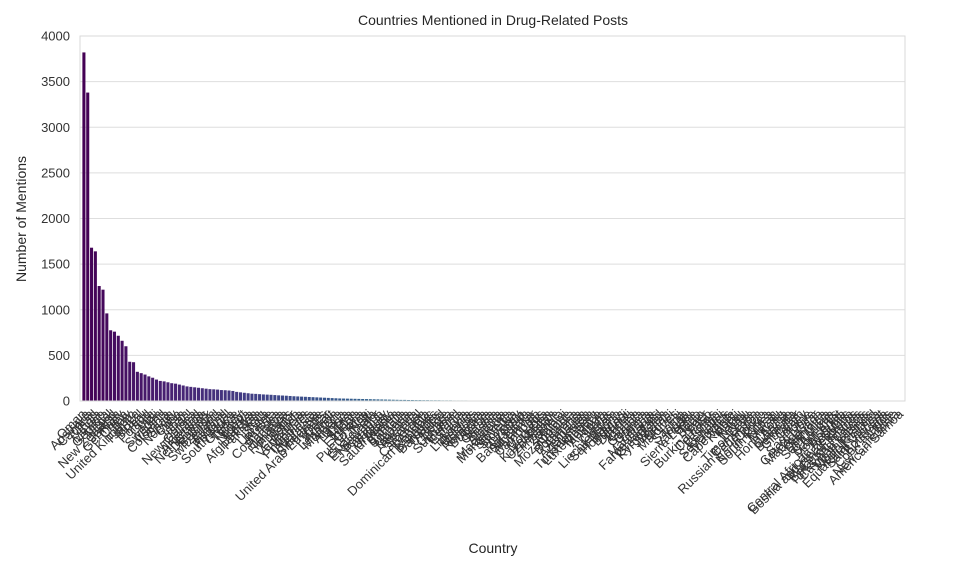 This screenshot has width=957, height=572. What do you see at coordinates (55, 309) in the screenshot?
I see `y-tick-label: 1000` at bounding box center [55, 309].